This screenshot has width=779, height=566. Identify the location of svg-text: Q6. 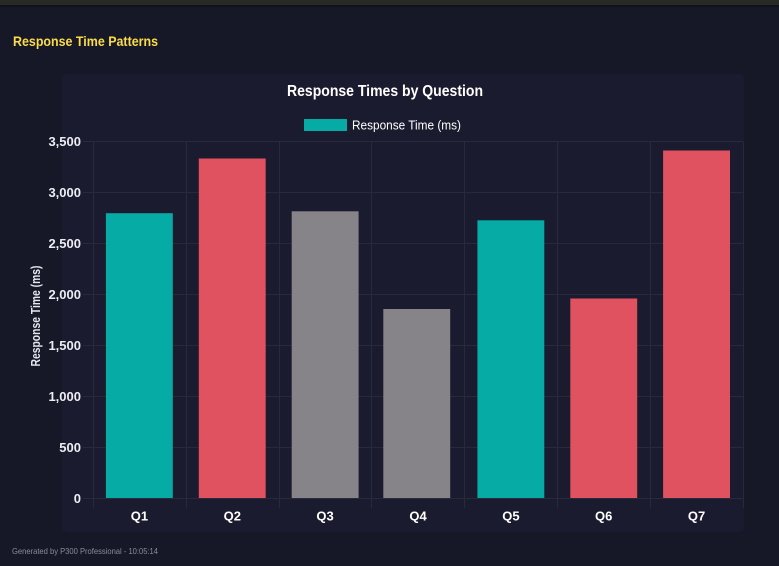
(603, 516).